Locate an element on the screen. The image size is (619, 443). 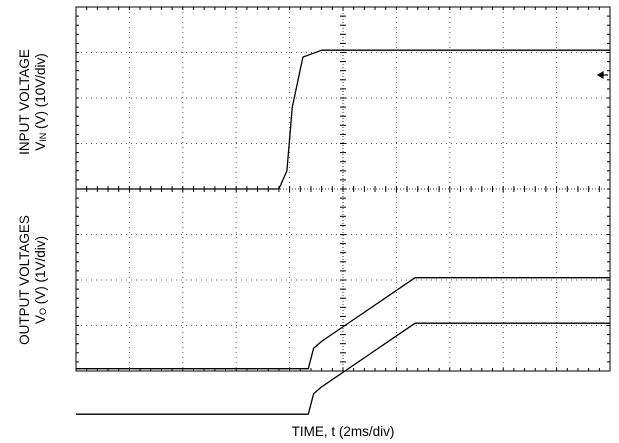
output-voltage-label-line1: OUTPUT VOLTAGES is located at coordinates (24, 280).